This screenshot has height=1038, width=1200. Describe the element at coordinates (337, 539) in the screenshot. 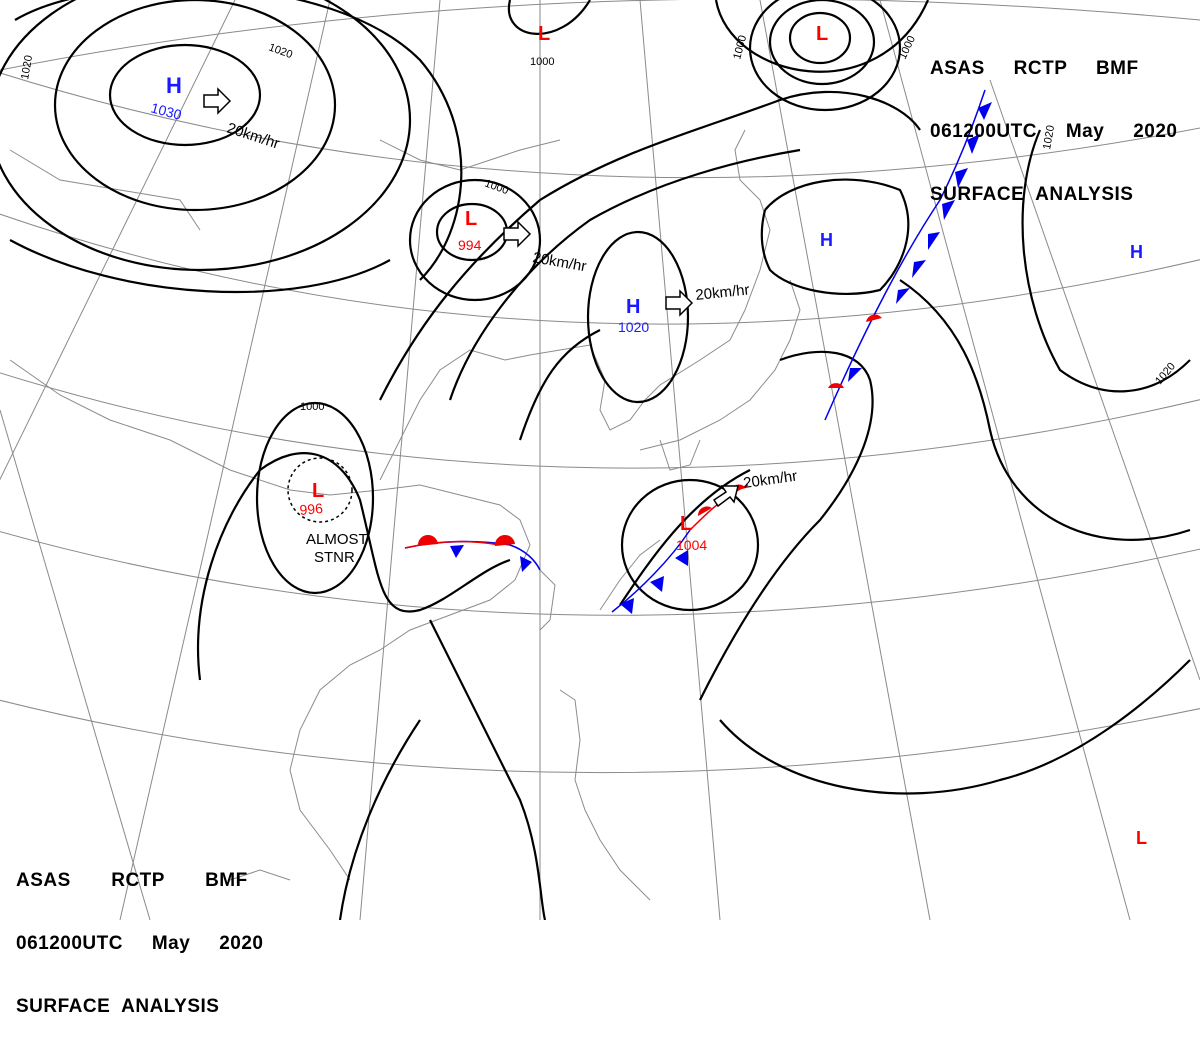

I see `annotation-line: ALMOST` at that location.